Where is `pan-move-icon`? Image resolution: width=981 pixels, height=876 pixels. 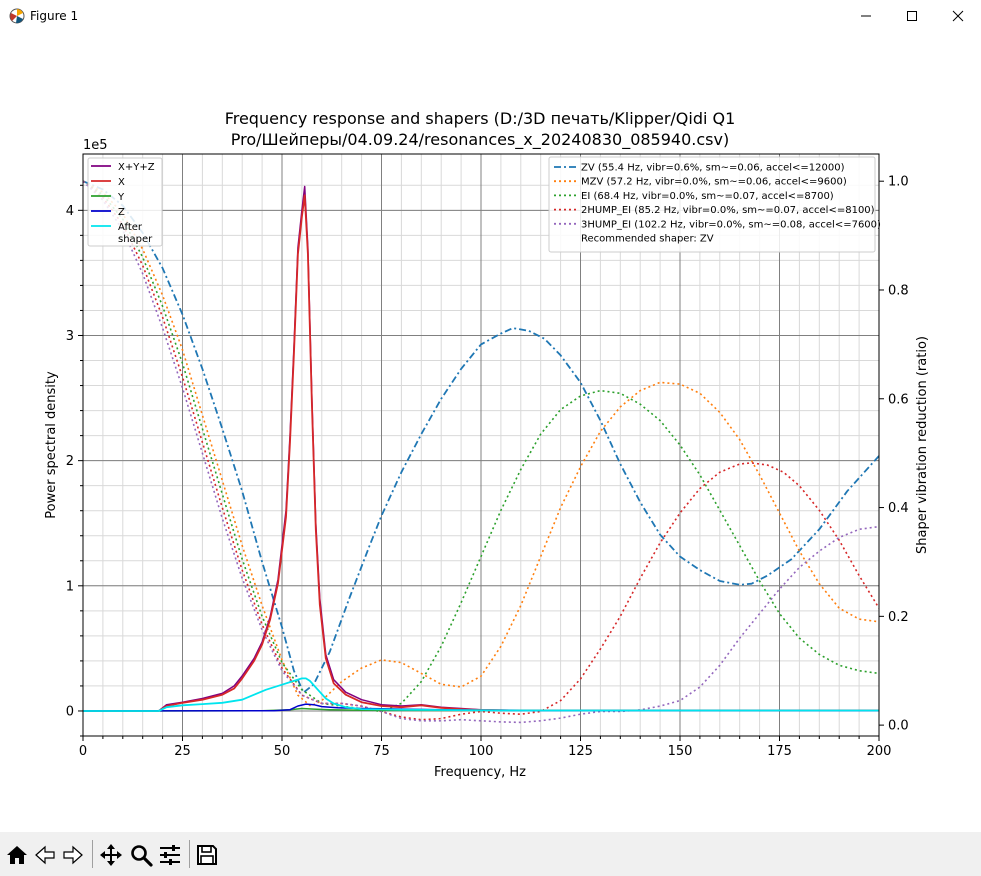
pan-move-icon is located at coordinates (111, 855).